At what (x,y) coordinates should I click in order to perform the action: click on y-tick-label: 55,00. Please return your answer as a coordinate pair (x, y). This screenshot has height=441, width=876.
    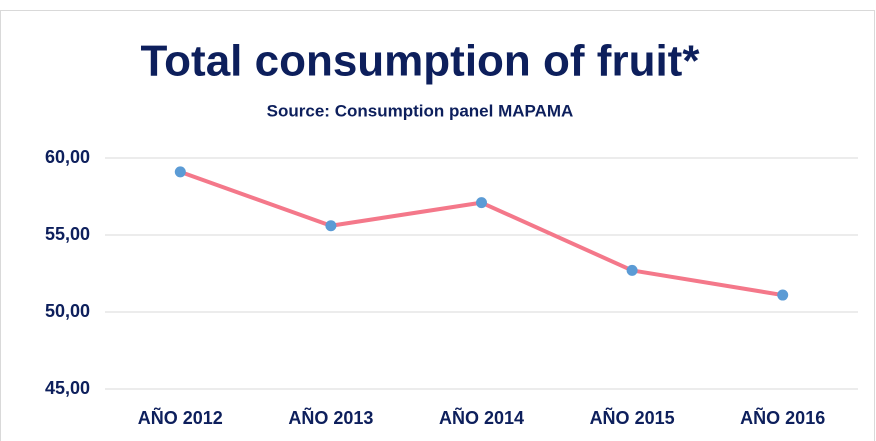
    Looking at the image, I should click on (67, 234).